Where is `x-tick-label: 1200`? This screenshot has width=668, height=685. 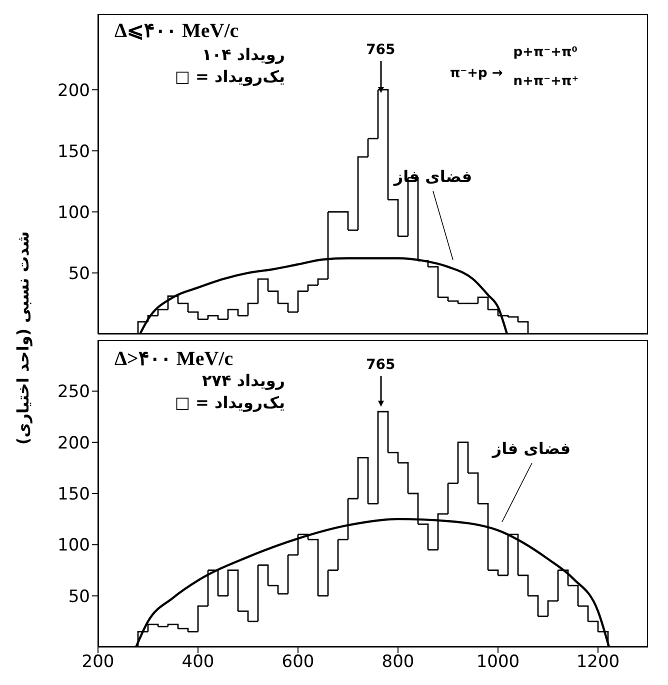
x-tick-label: 1200 is located at coordinates (598, 662).